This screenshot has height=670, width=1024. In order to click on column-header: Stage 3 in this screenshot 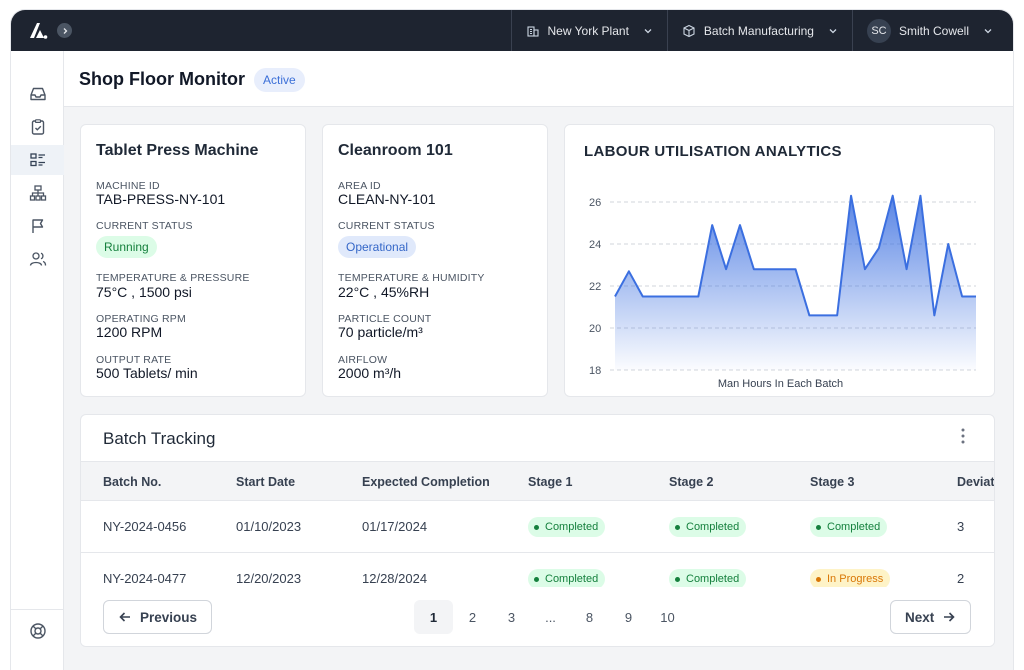, I will do `click(832, 482)`.